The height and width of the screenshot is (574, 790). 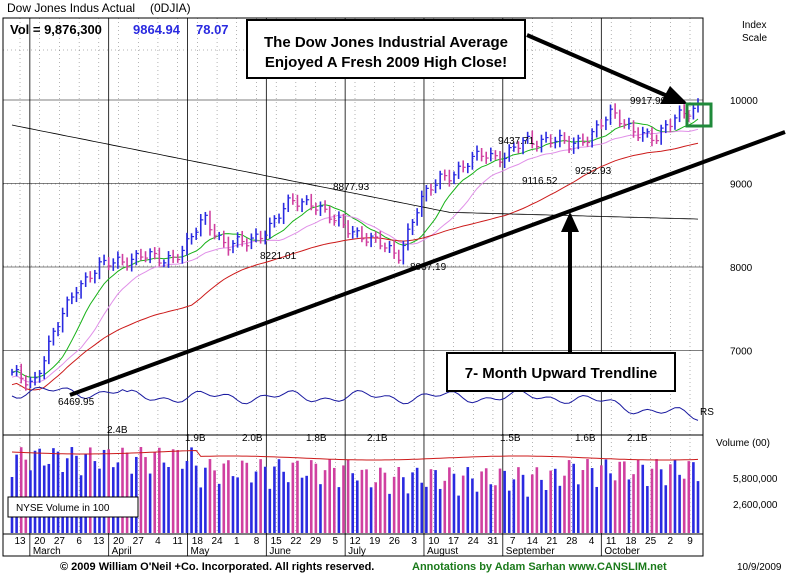 I want to click on x-tick-label: 25, so click(x=651, y=541).